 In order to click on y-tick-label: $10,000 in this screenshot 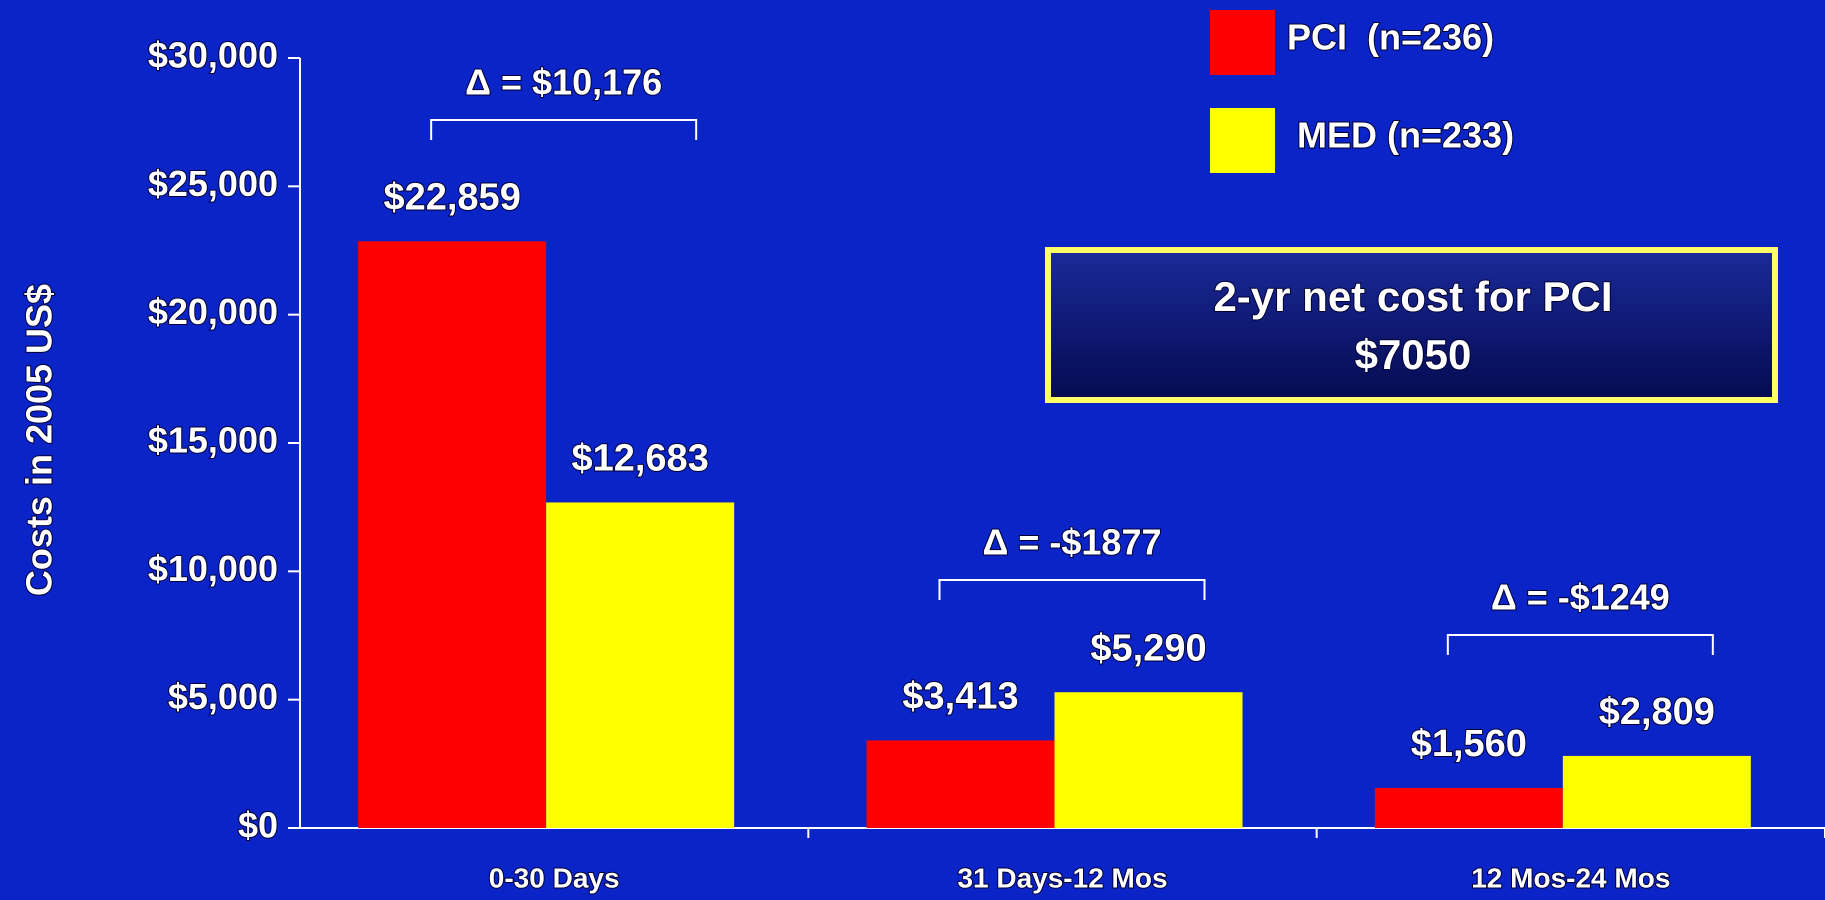, I will do `click(213, 568)`.